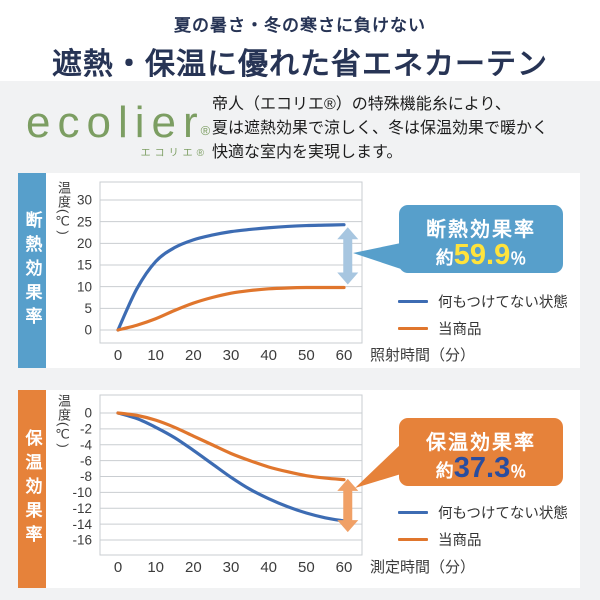 Image resolution: width=600 pixels, height=600 pixels. I want to click on callout-number: 37.3, so click(482, 468).